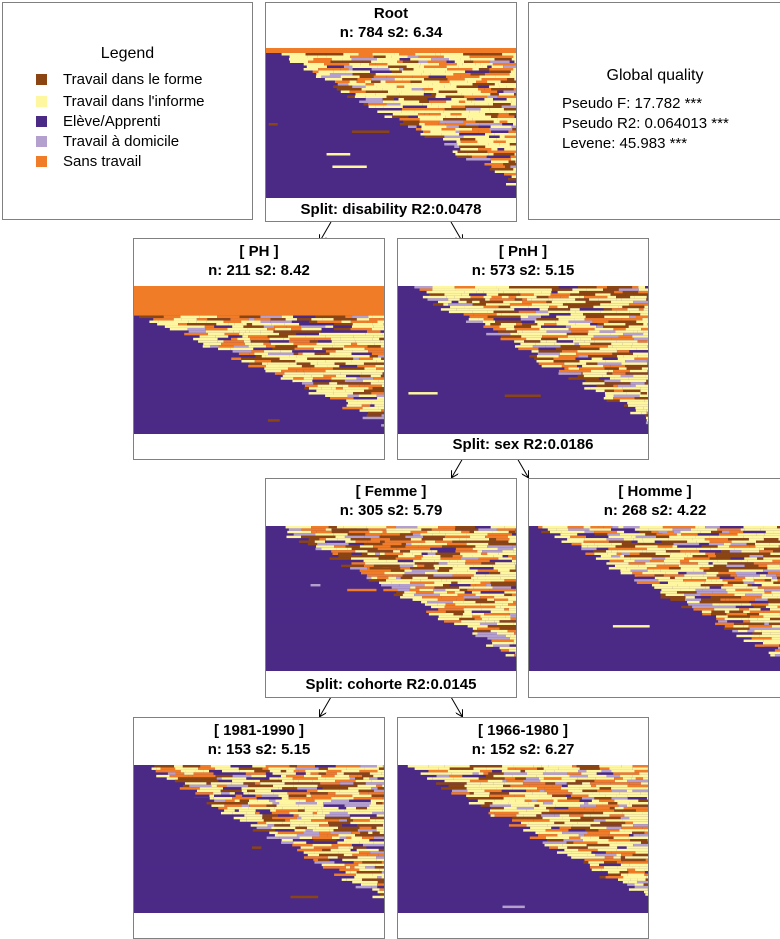  What do you see at coordinates (391, 510) in the screenshot?
I see `node-stats: n: 305 s2: 5.79` at bounding box center [391, 510].